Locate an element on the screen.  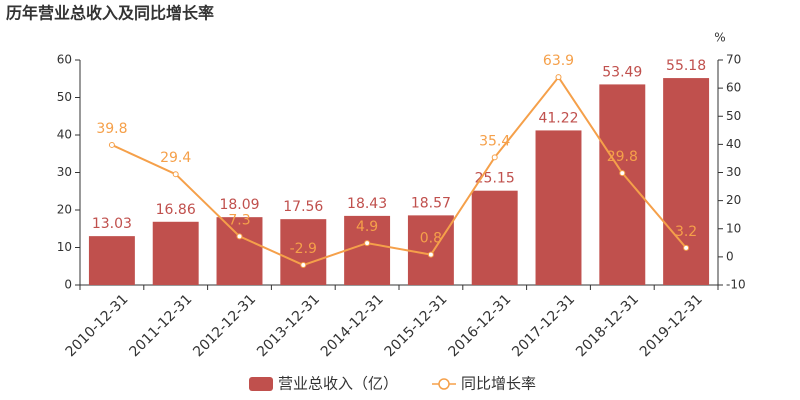
line-value-label: 4.9 is located at coordinates (367, 227).